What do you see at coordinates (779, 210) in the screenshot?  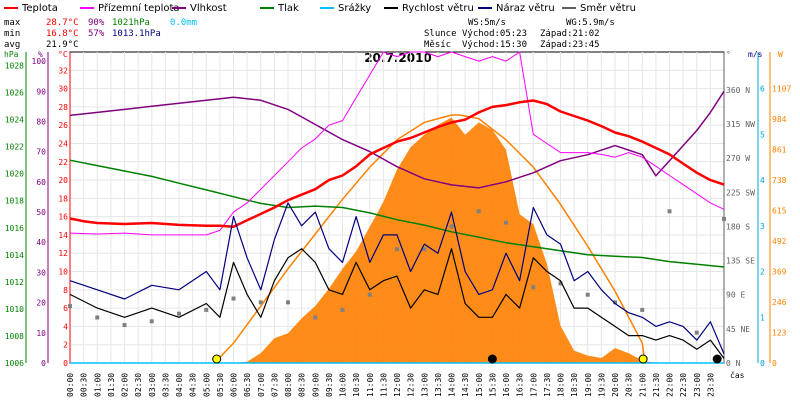 I see `w-tick-5: 615` at bounding box center [779, 210].